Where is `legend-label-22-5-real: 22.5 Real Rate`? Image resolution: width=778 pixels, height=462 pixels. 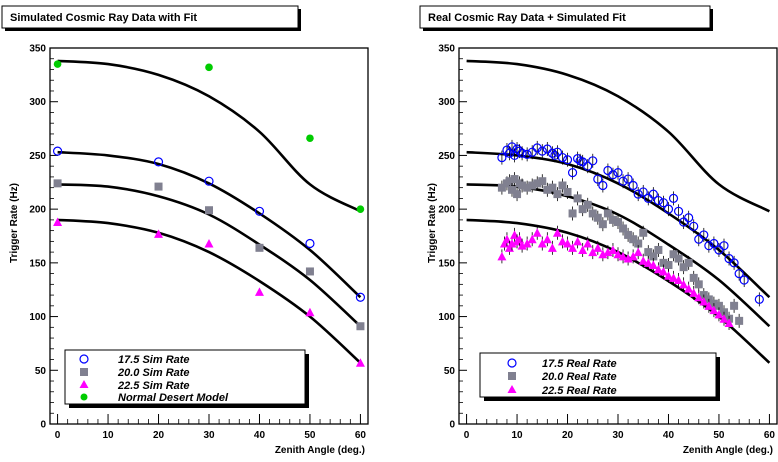
legend-label-22-5-real: 22.5 Real Rate is located at coordinates (579, 391).